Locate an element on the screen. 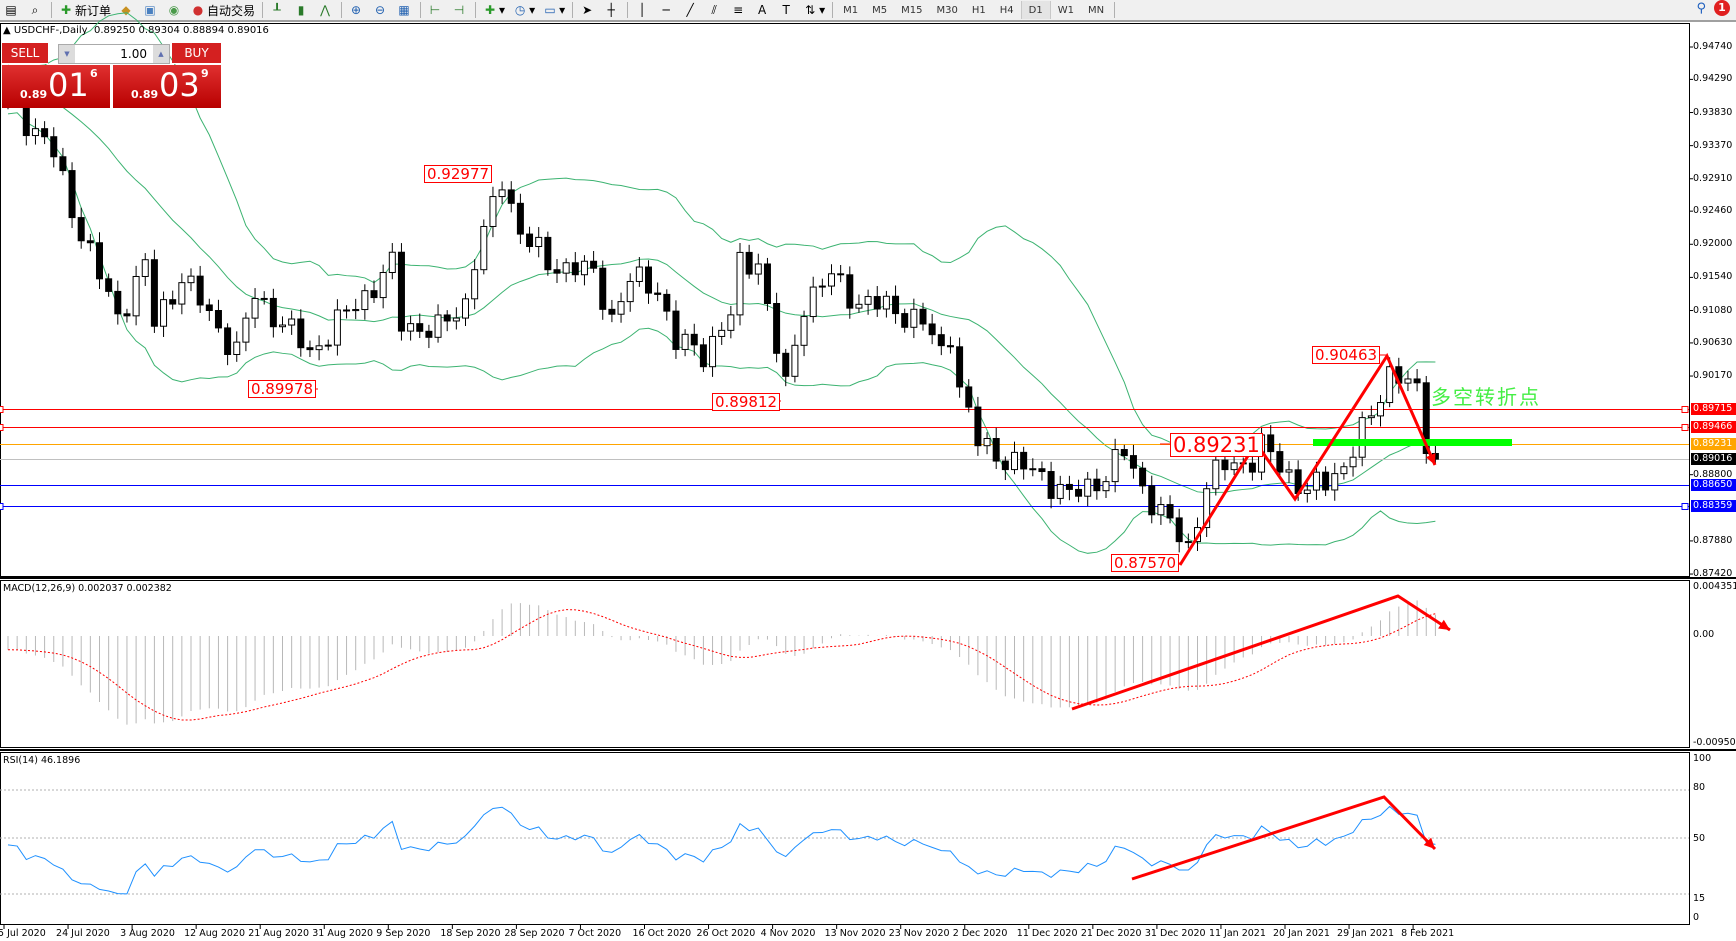 This screenshot has height=941, width=1736. date-axis-label: 31 Dec 2020 is located at coordinates (1175, 933).